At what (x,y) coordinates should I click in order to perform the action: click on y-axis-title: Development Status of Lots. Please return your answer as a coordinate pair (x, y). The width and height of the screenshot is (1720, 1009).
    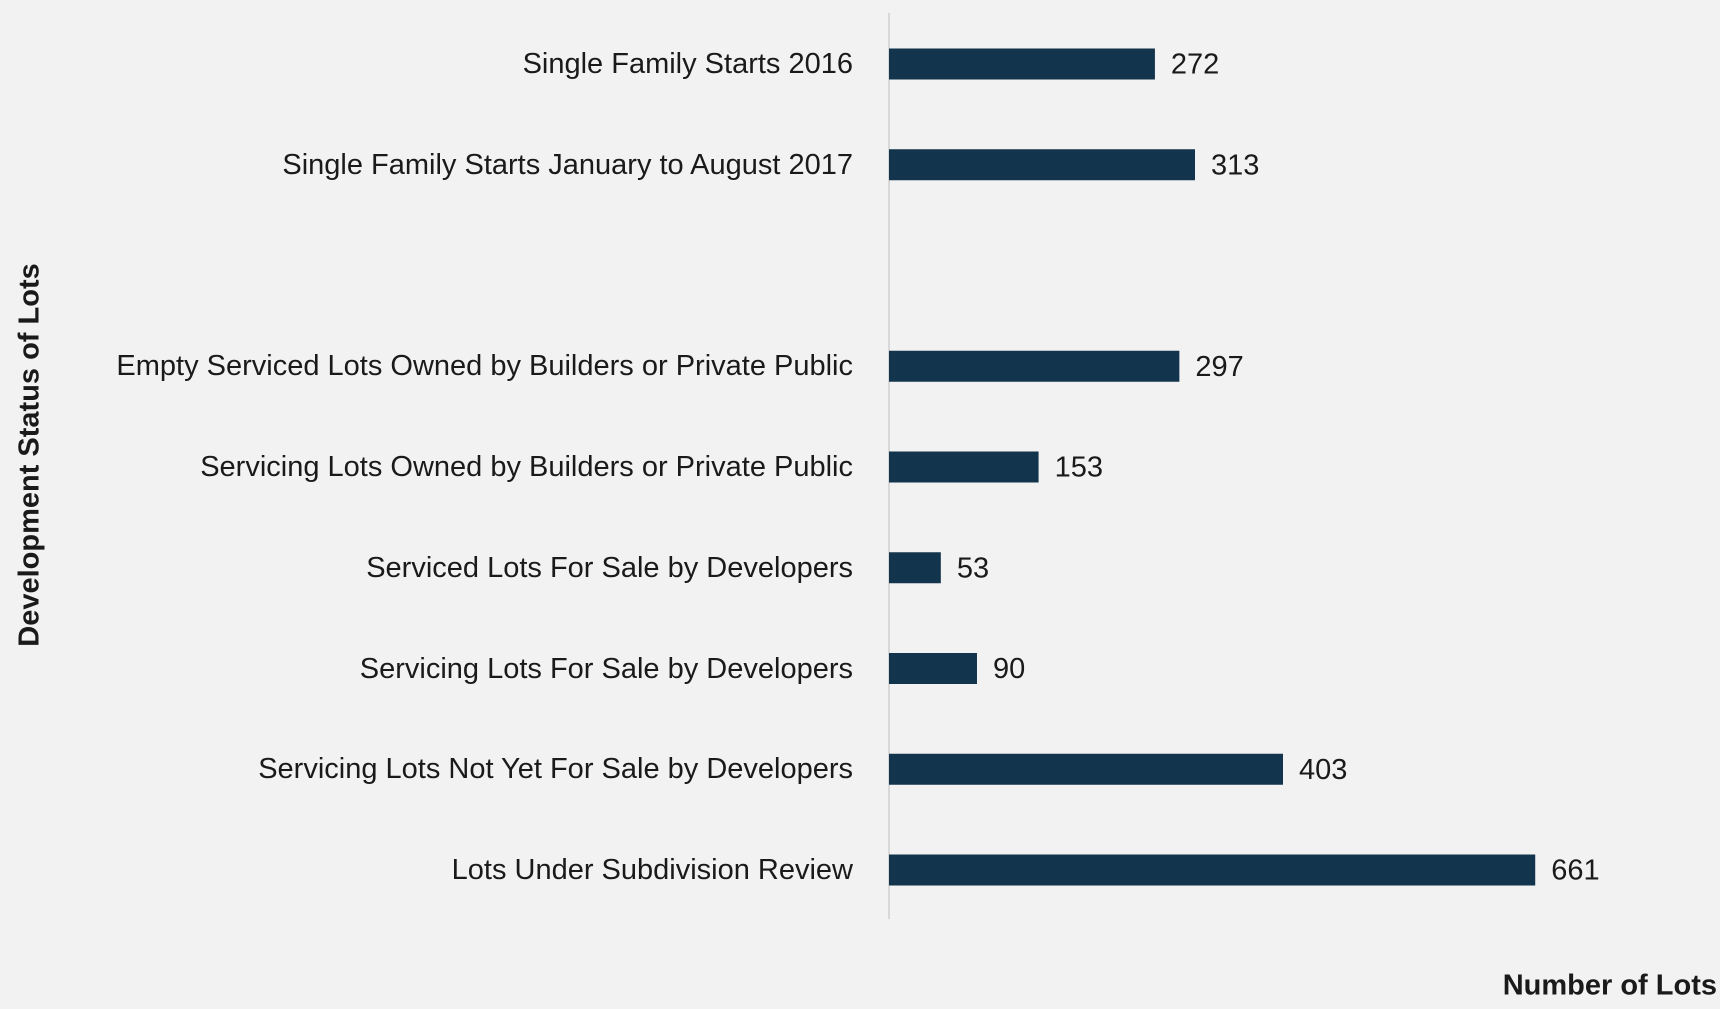
    Looking at the image, I should click on (30, 455).